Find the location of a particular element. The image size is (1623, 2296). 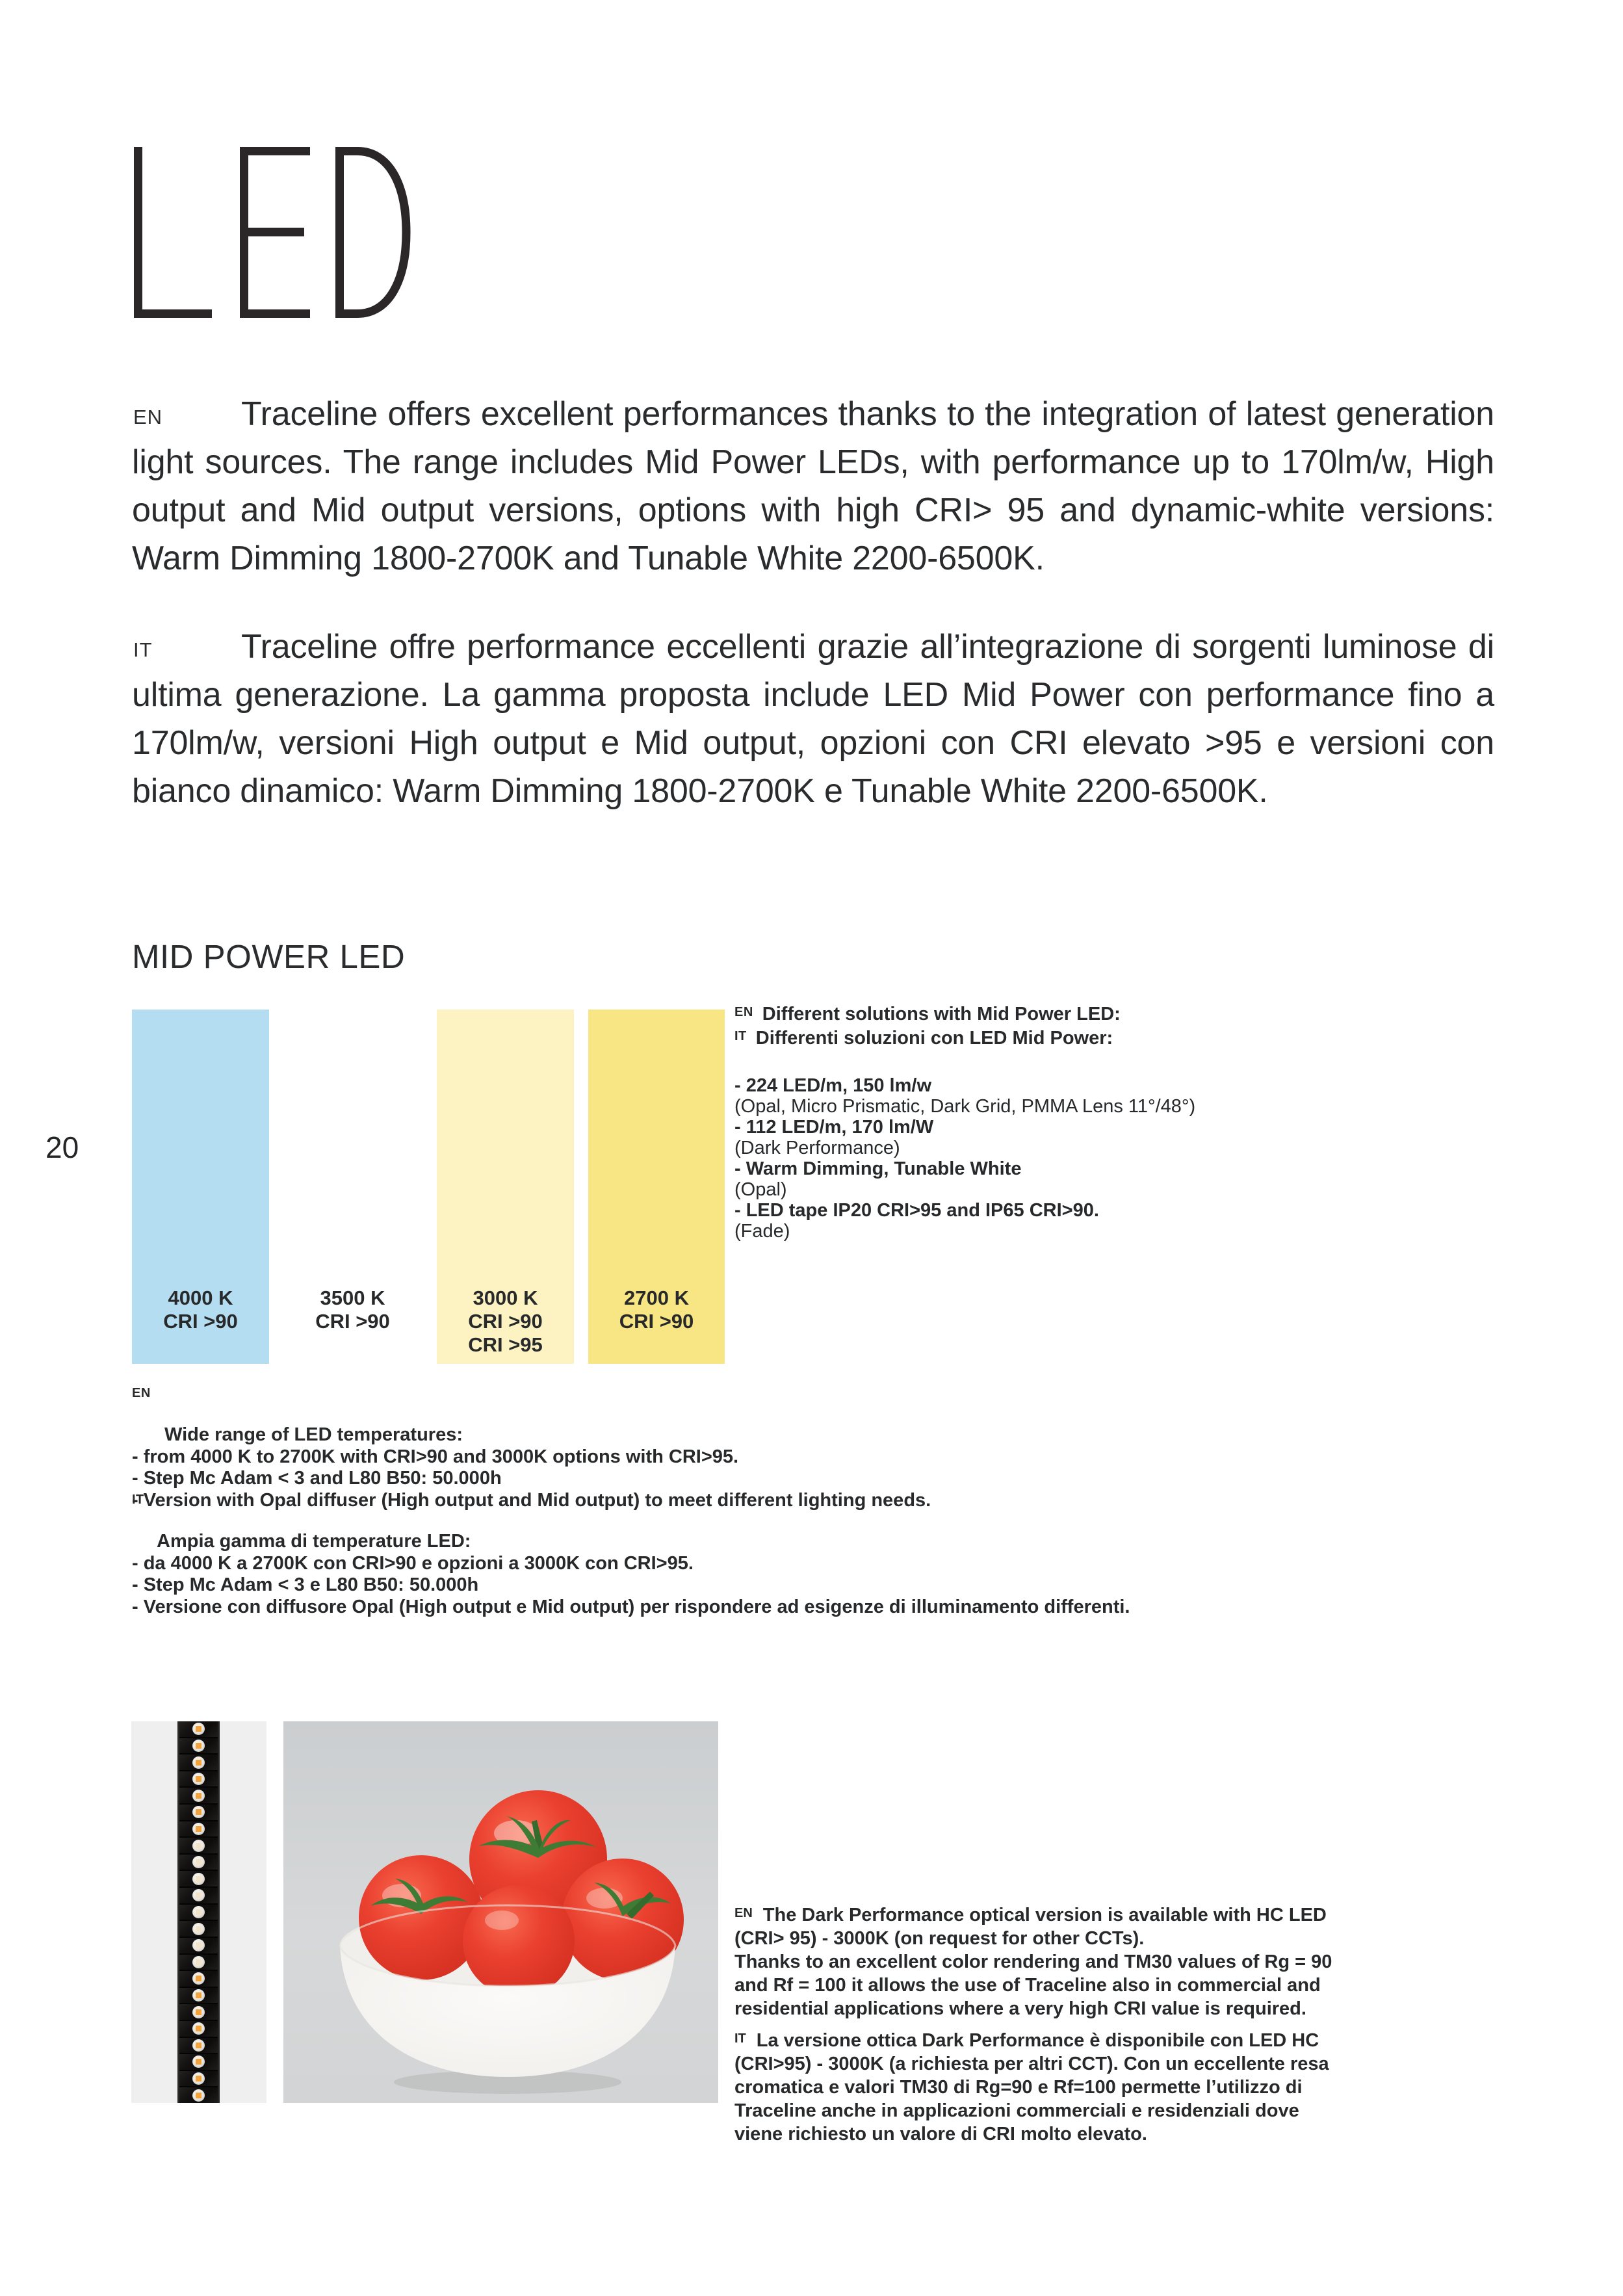

page-number: 20 is located at coordinates (62, 1147).